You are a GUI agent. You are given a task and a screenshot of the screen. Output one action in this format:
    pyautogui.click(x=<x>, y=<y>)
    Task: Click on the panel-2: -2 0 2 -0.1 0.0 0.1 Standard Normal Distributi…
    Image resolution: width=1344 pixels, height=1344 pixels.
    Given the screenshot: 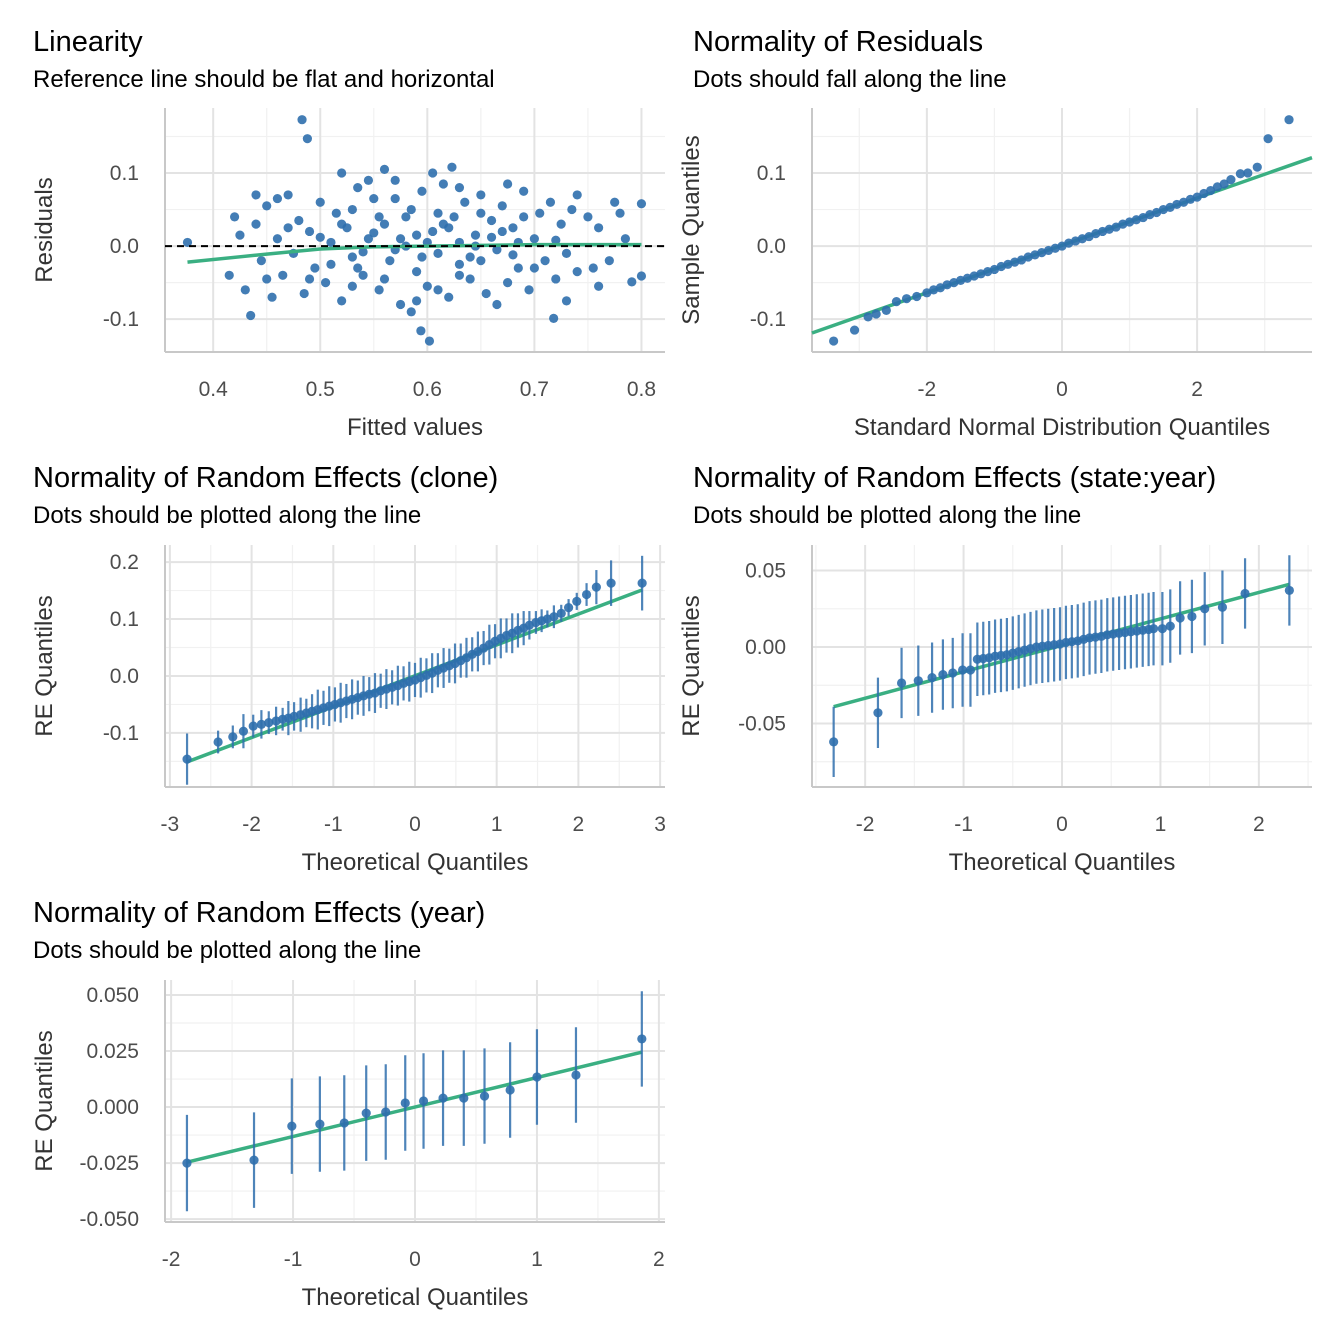 What is the action you would take?
    pyautogui.click(x=995, y=274)
    